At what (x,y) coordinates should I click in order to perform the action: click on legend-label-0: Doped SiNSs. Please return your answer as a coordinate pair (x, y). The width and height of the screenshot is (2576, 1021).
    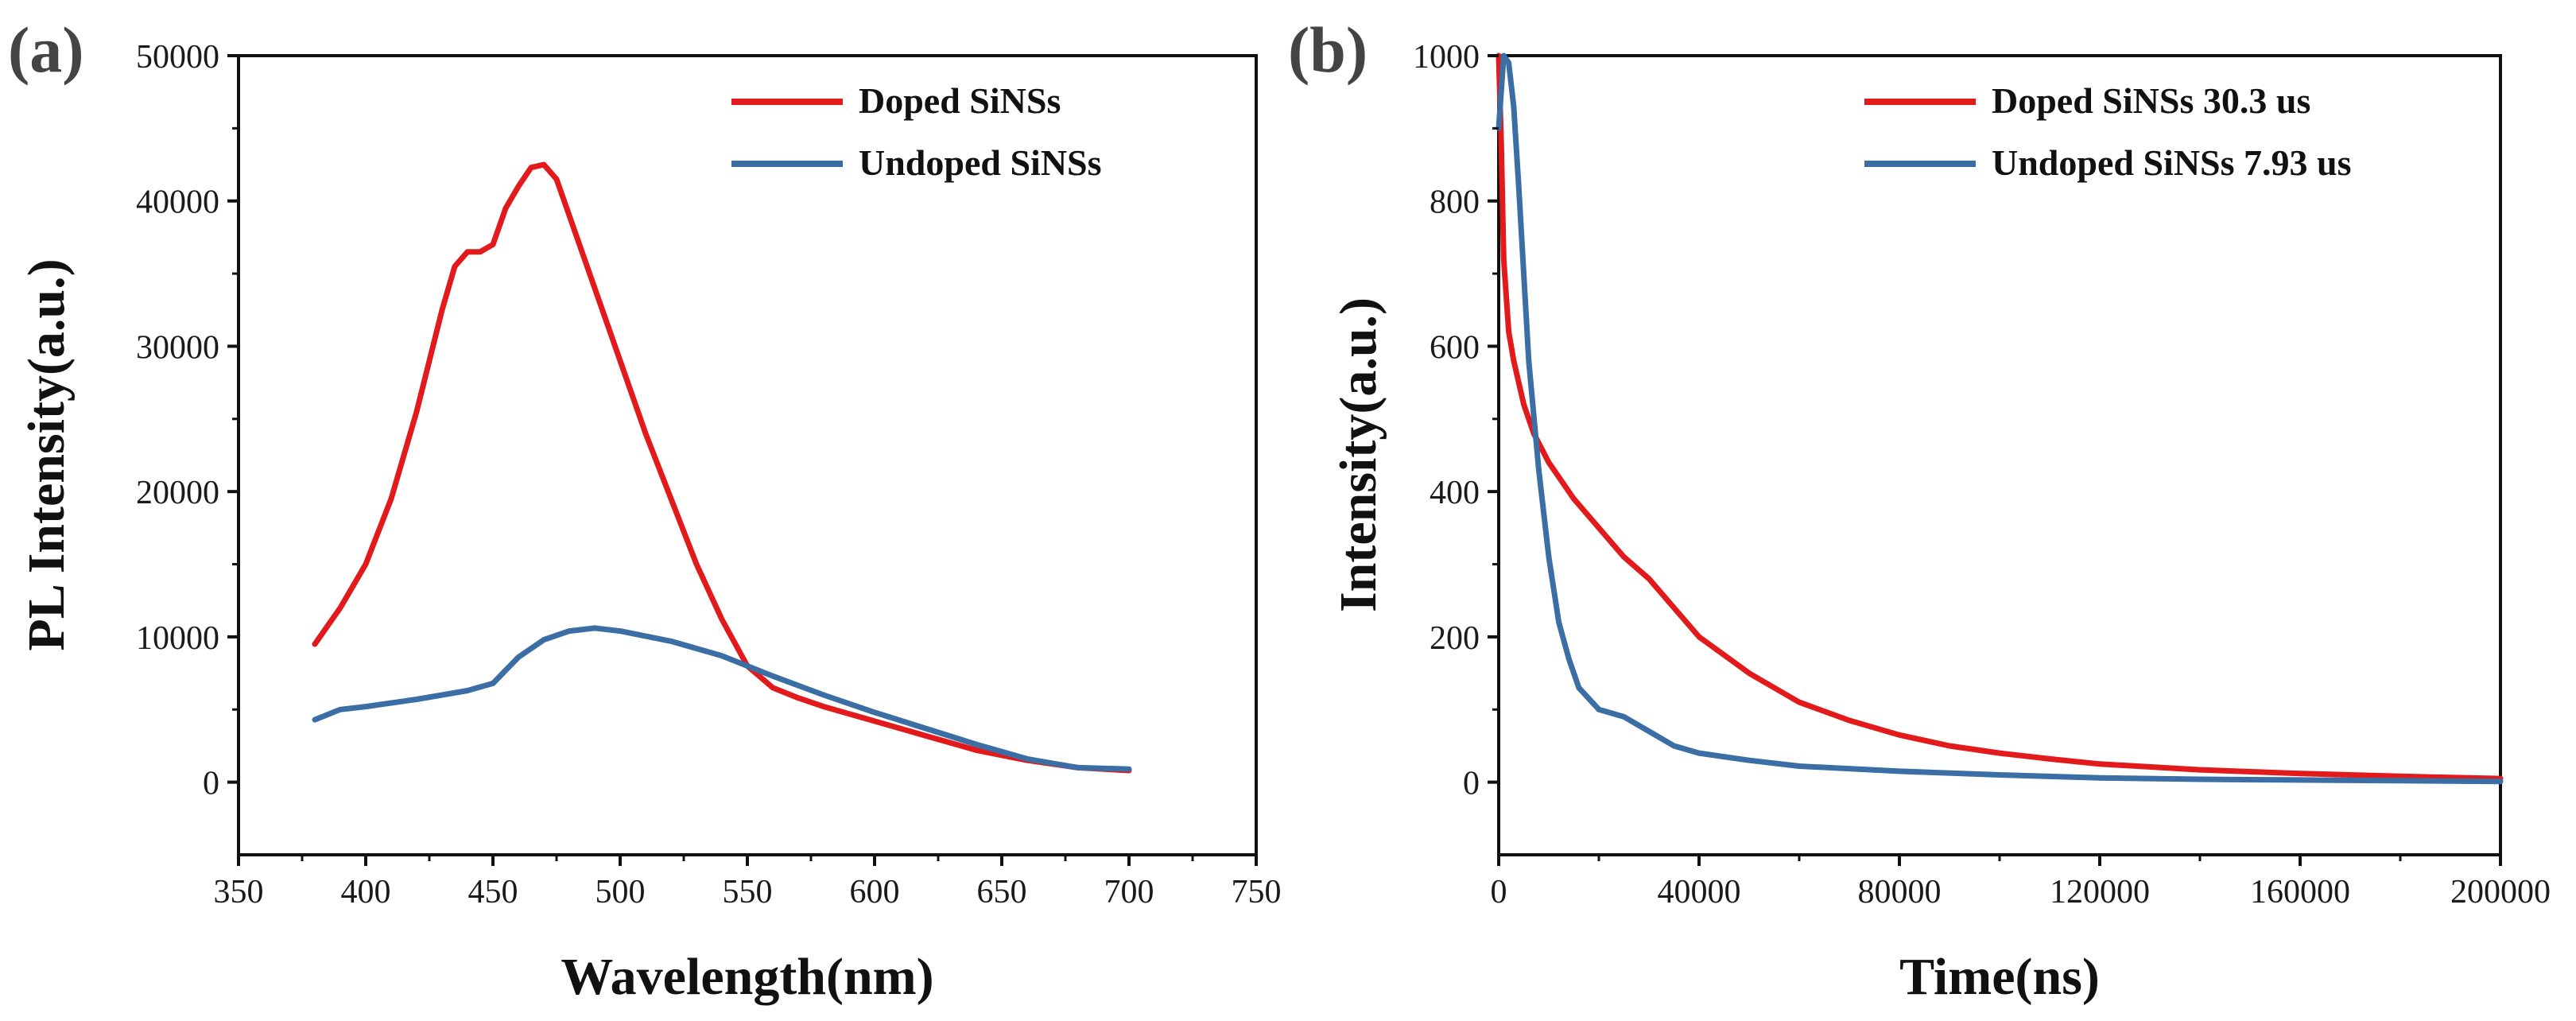
    Looking at the image, I should click on (960, 100).